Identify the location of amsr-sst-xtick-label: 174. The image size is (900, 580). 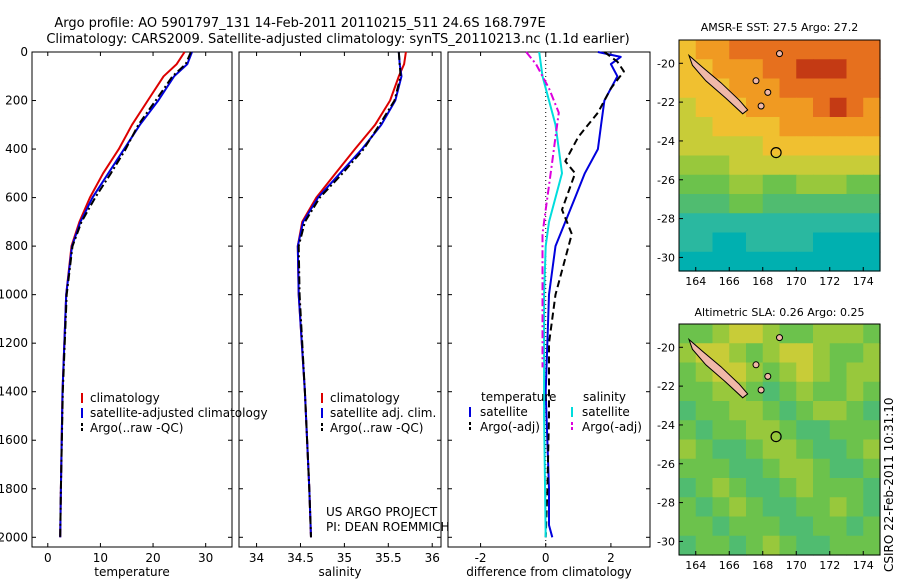
(863, 281).